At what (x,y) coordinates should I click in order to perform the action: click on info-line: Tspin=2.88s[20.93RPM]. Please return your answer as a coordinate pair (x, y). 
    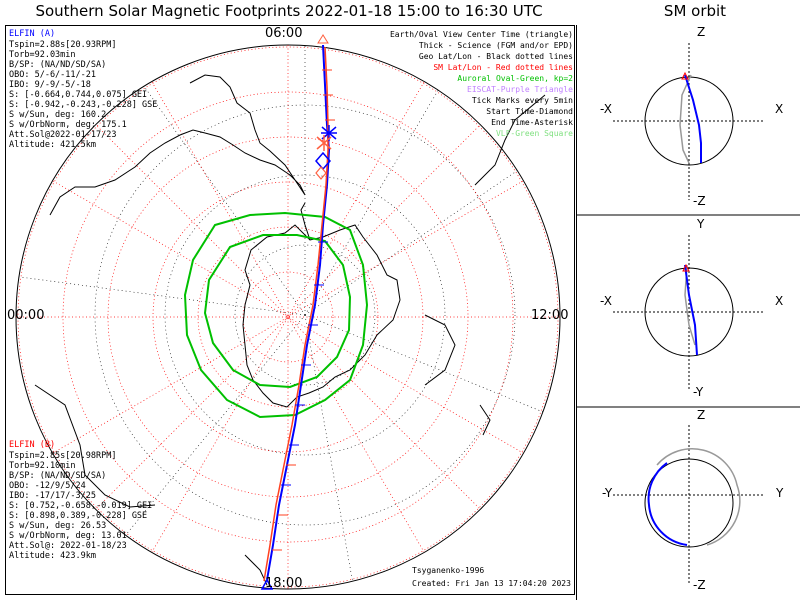
    Looking at the image, I should click on (63, 45).